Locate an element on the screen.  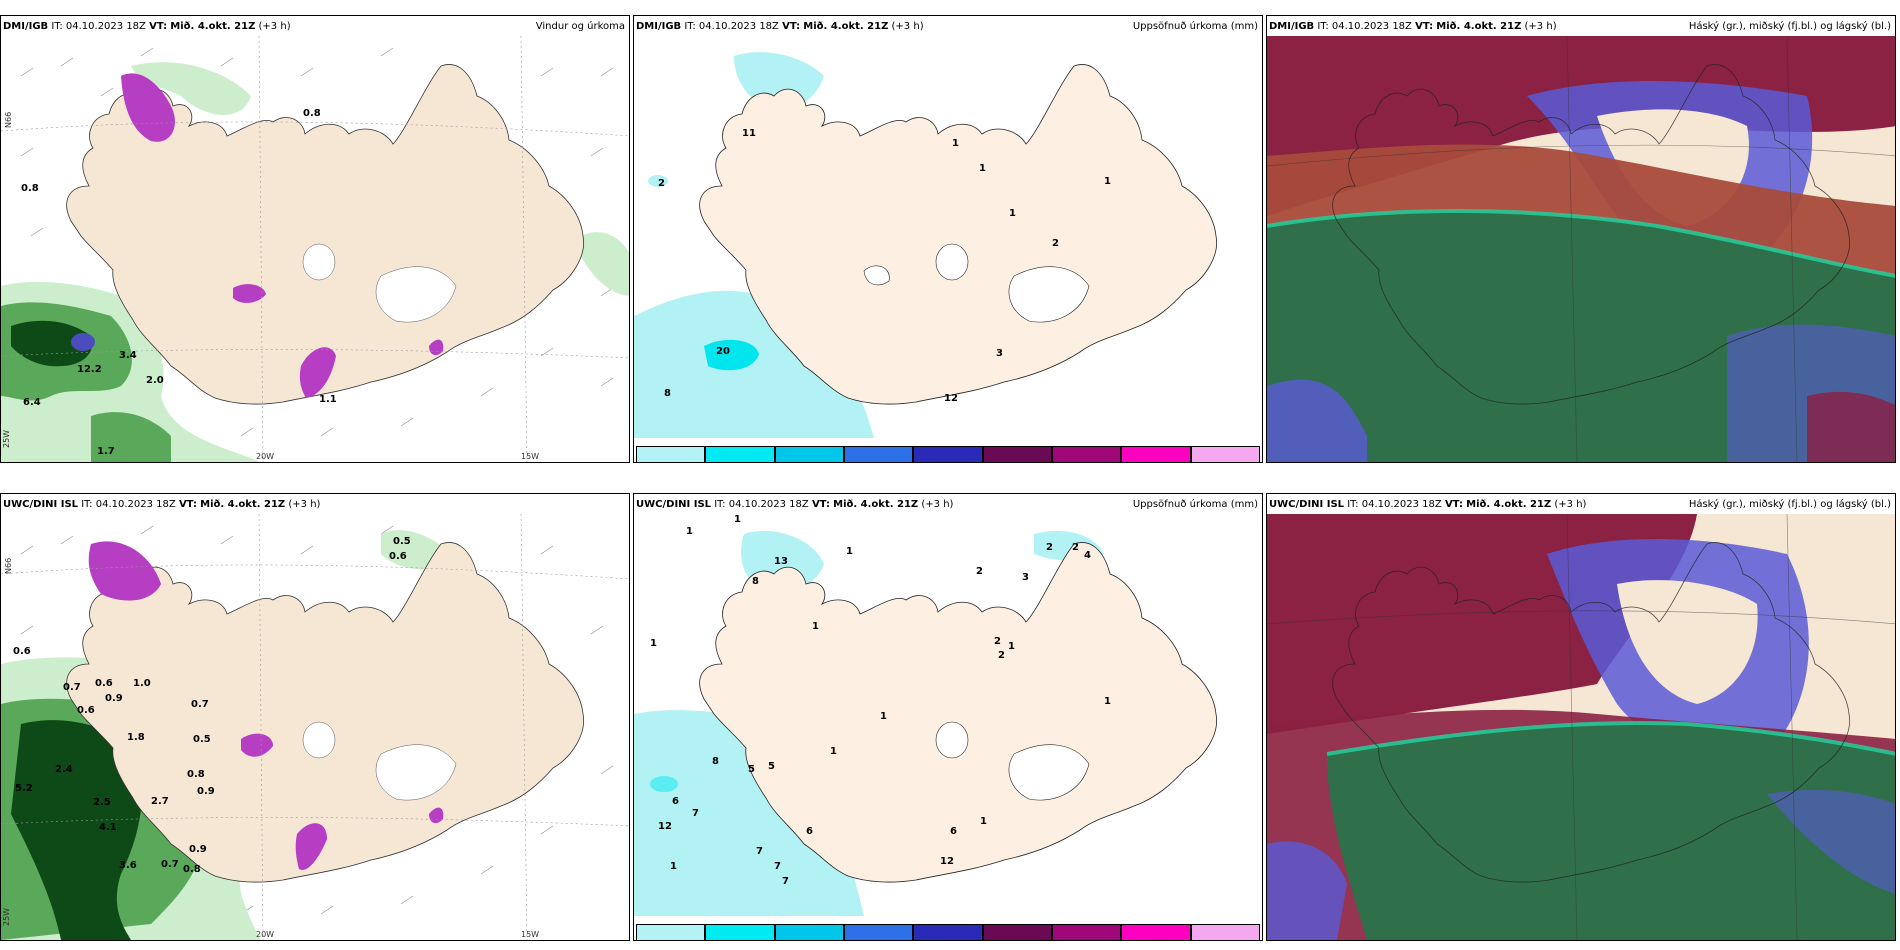
map-area: 2 11 1 1 1 1 2 3 20 8 12 is located at coordinates (948, 237).